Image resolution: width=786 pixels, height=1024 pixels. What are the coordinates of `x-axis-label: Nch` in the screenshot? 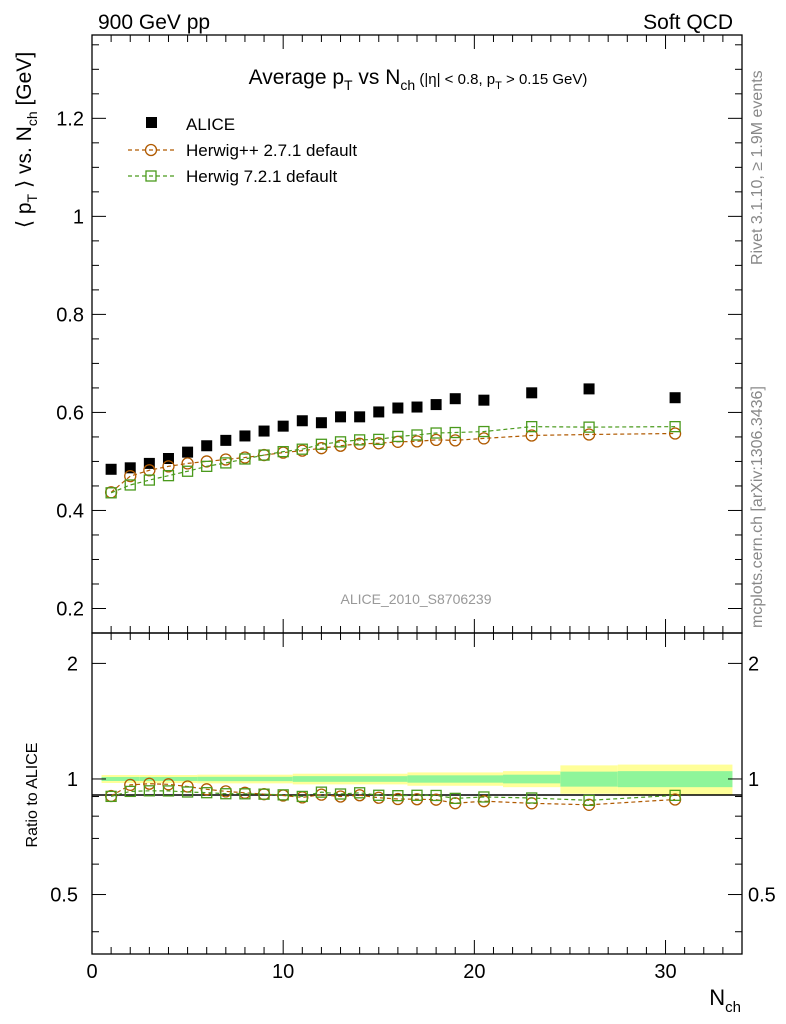 It's located at (725, 1000).